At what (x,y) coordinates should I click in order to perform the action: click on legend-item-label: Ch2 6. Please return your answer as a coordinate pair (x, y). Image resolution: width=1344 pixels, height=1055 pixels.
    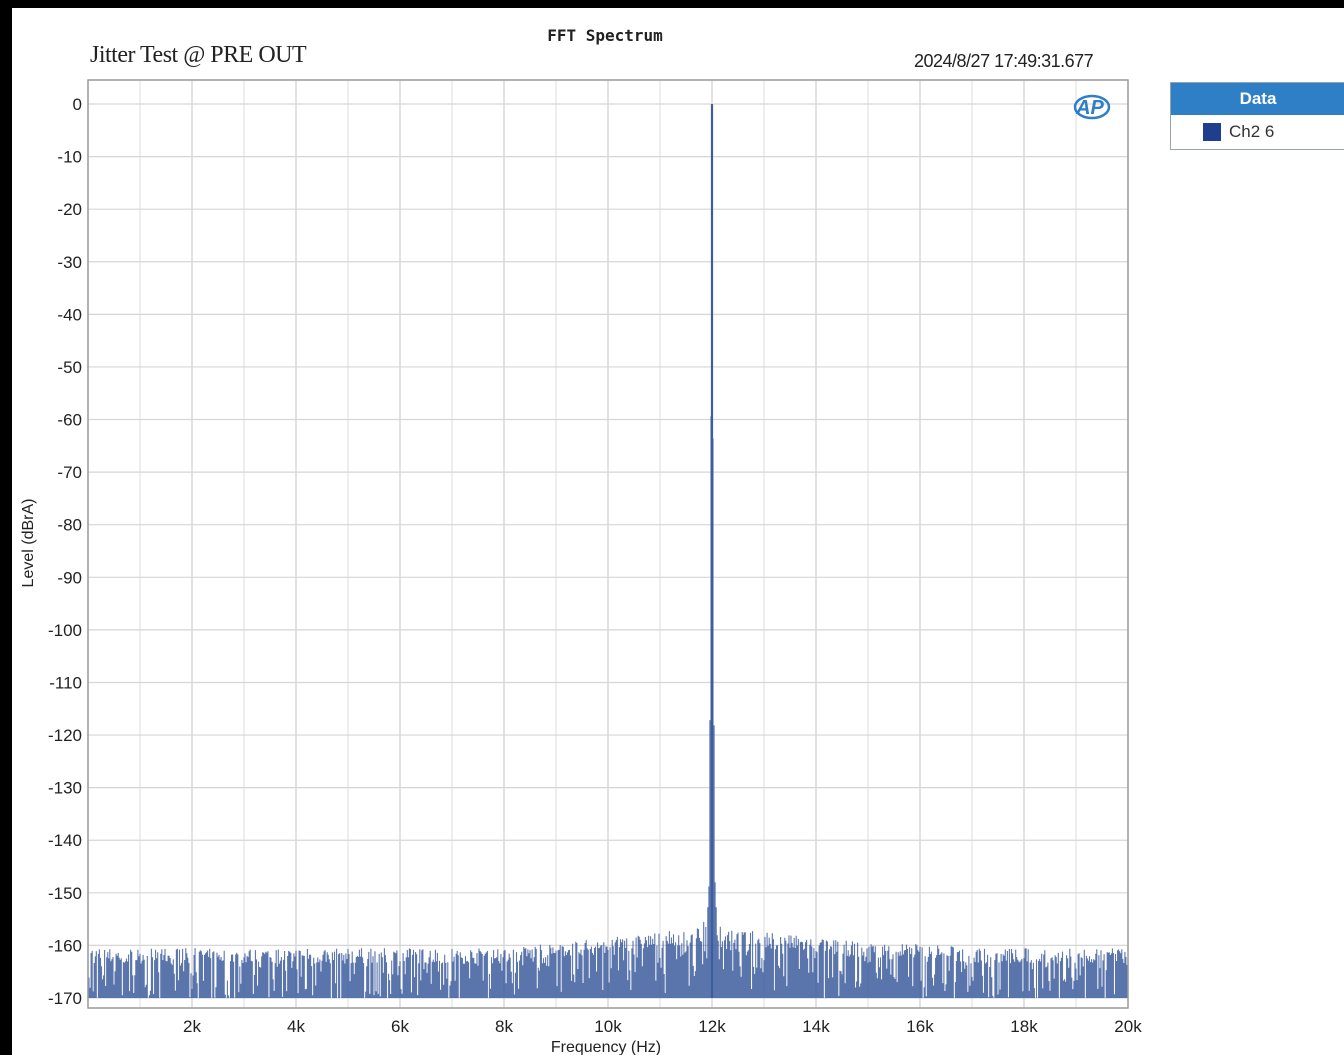
    Looking at the image, I should click on (1252, 131).